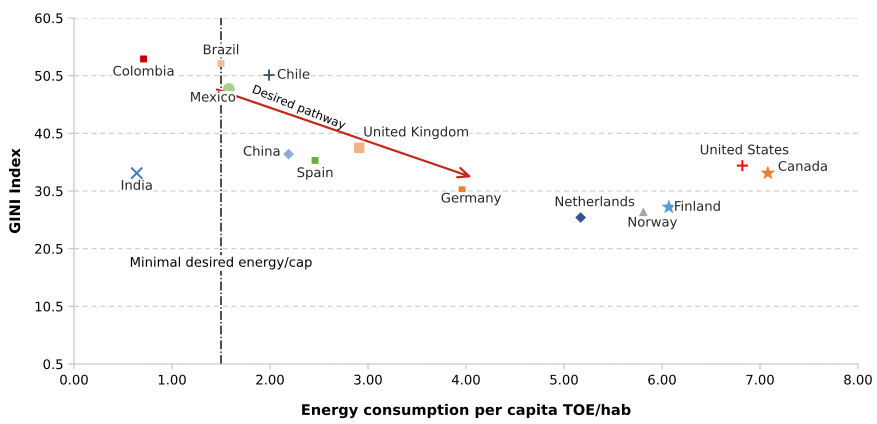  What do you see at coordinates (294, 73) in the screenshot?
I see `series-label: Chile` at bounding box center [294, 73].